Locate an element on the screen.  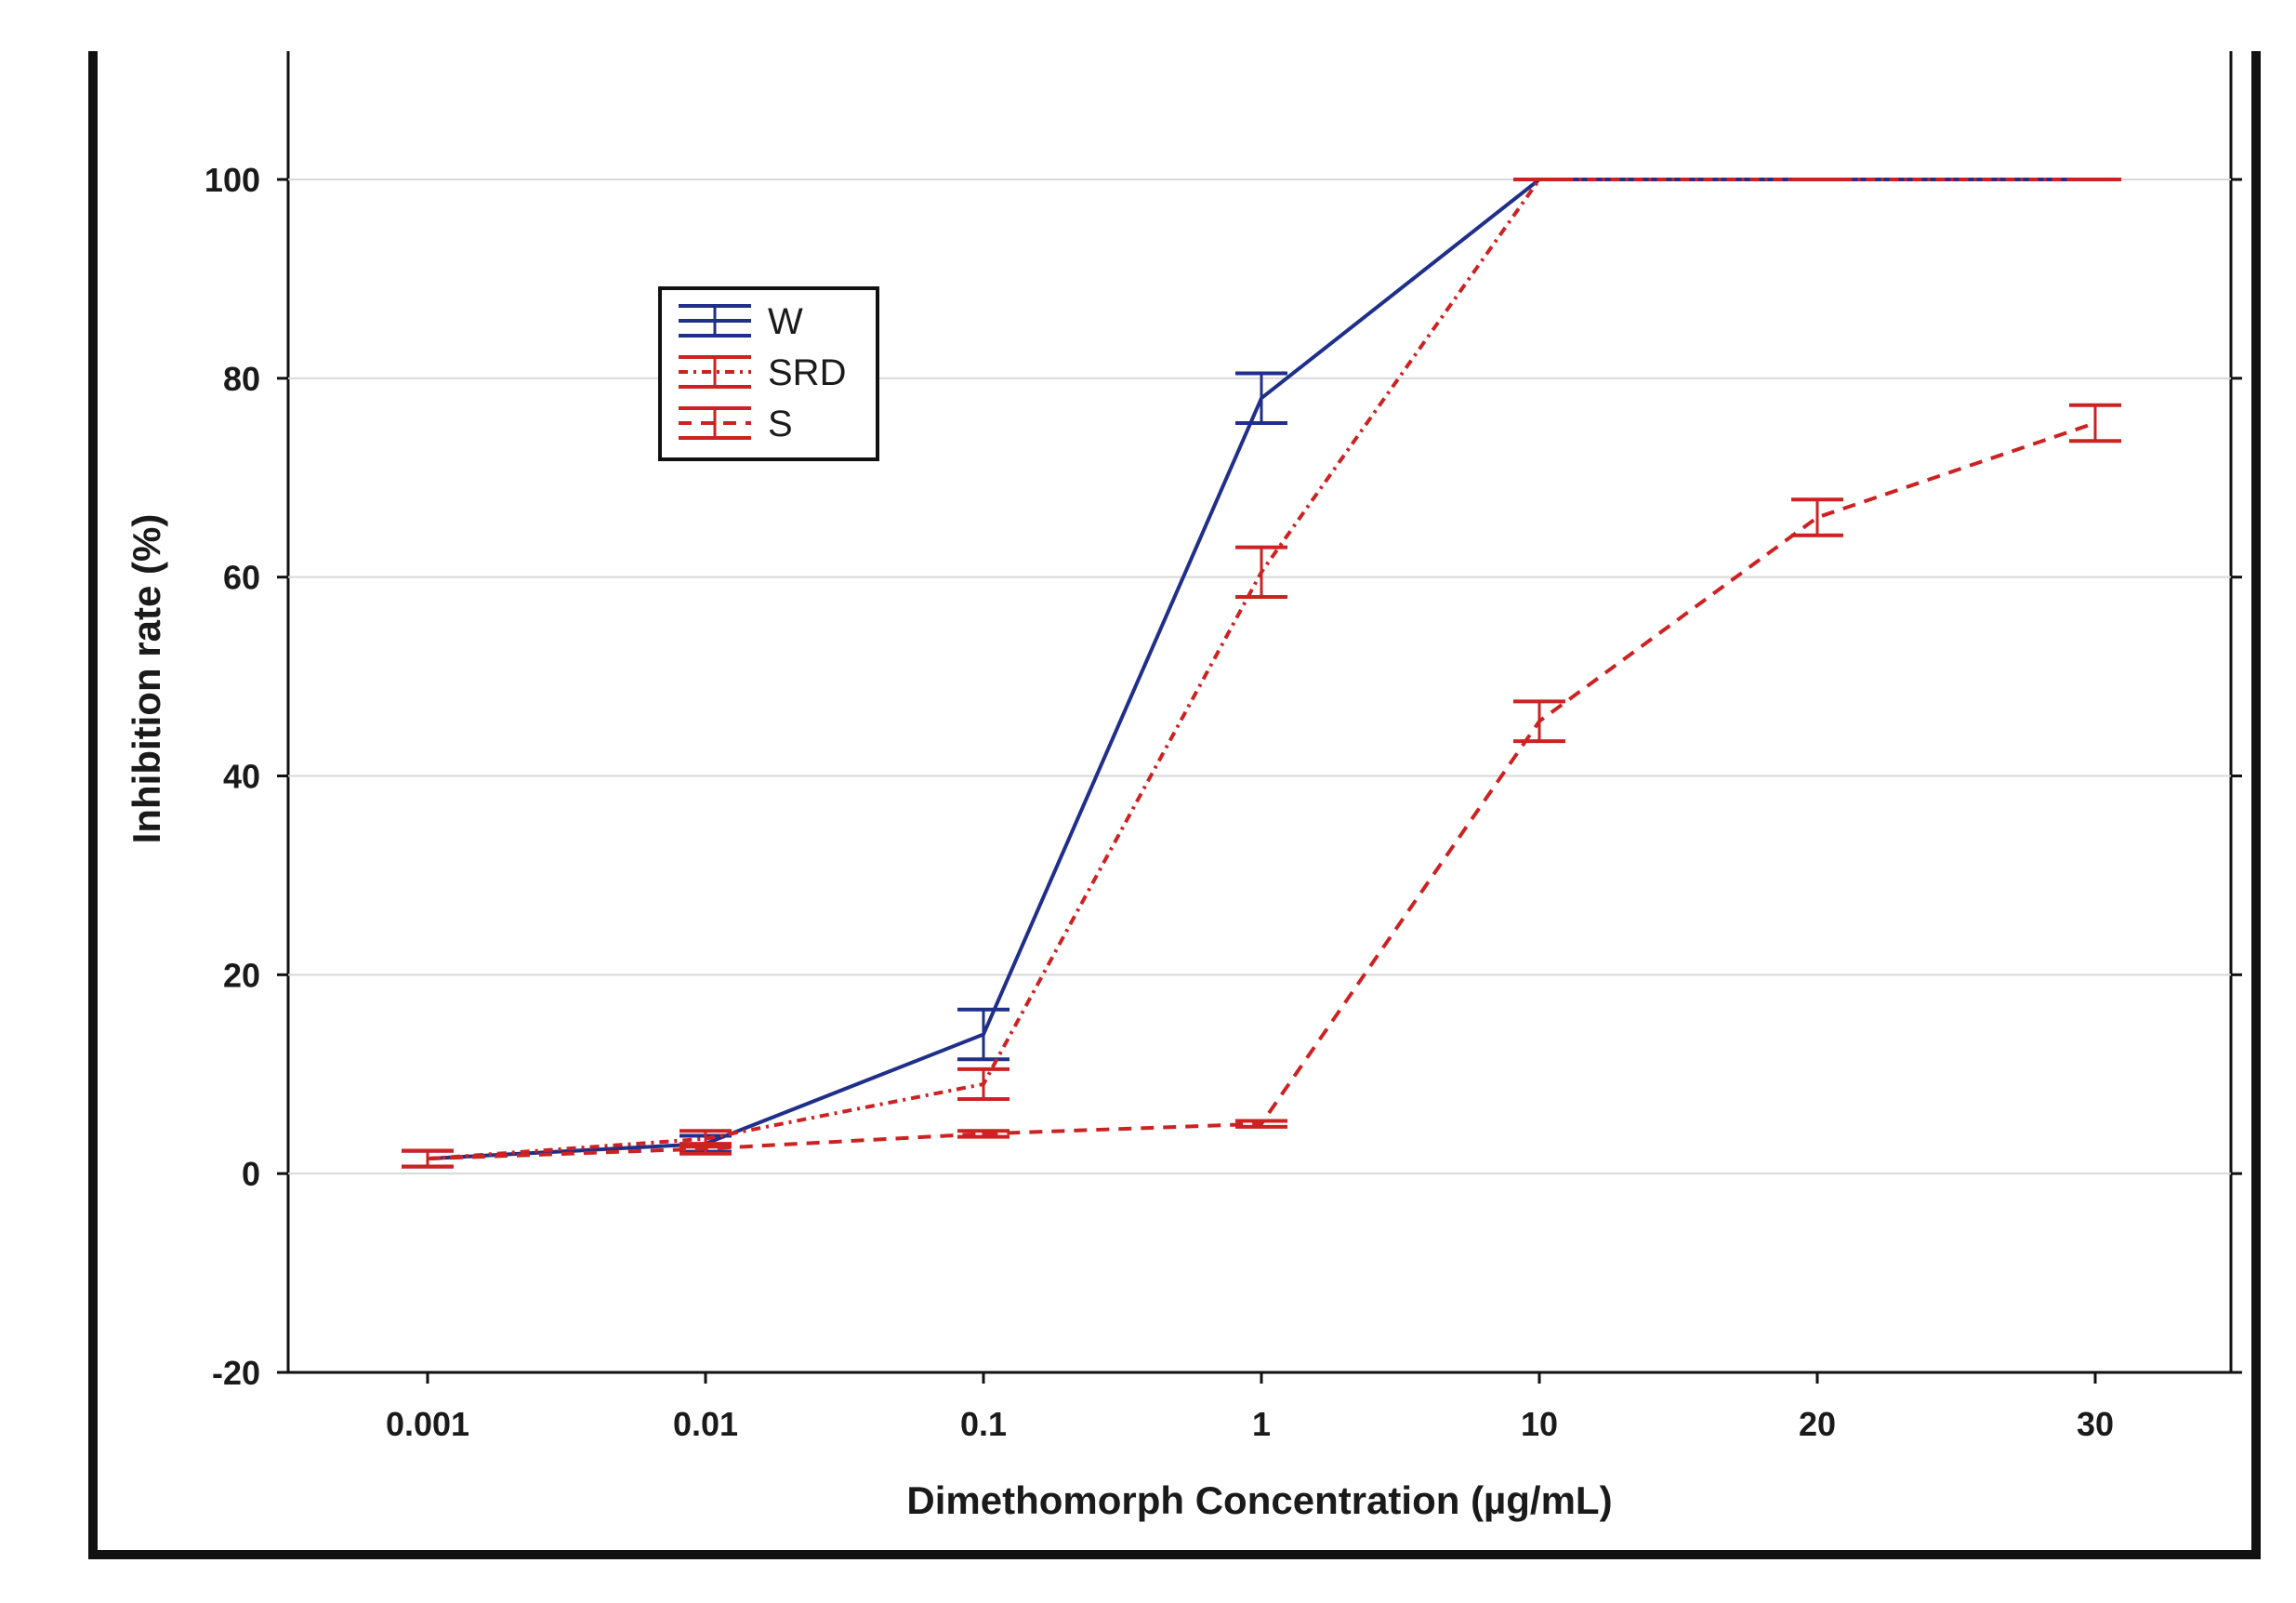
x-tick-label: 10 is located at coordinates (1540, 1424).